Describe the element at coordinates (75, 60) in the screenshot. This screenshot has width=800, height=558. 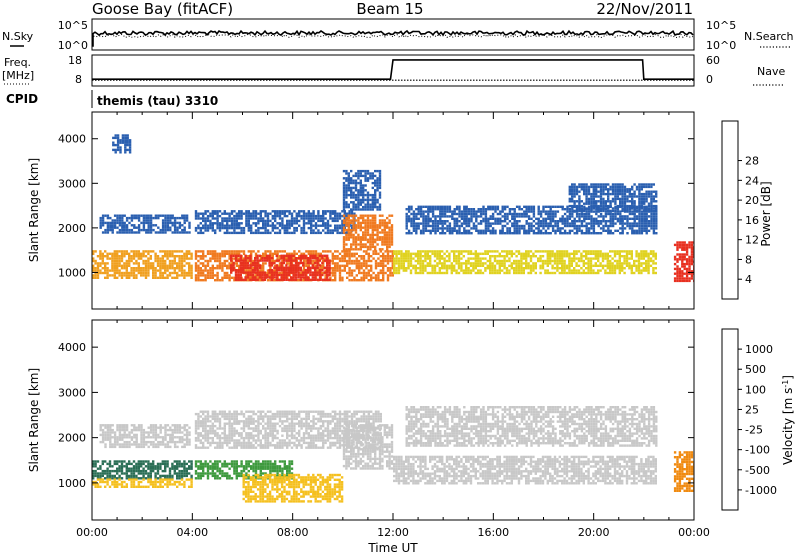
I see `freq-left-tick-top: 18` at that location.